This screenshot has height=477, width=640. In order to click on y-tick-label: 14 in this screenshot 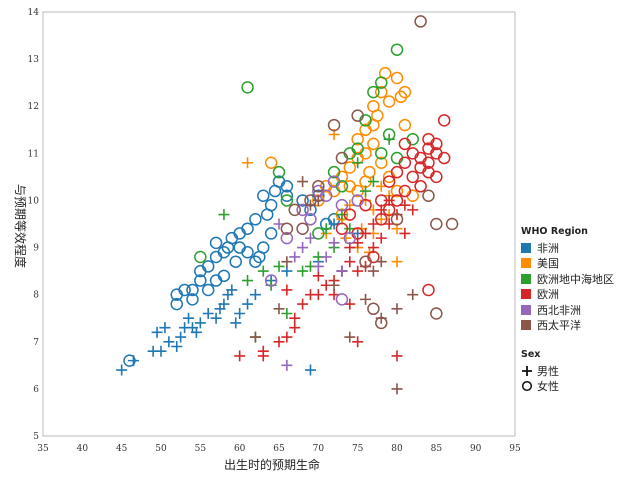, I will do `click(34, 13)`.